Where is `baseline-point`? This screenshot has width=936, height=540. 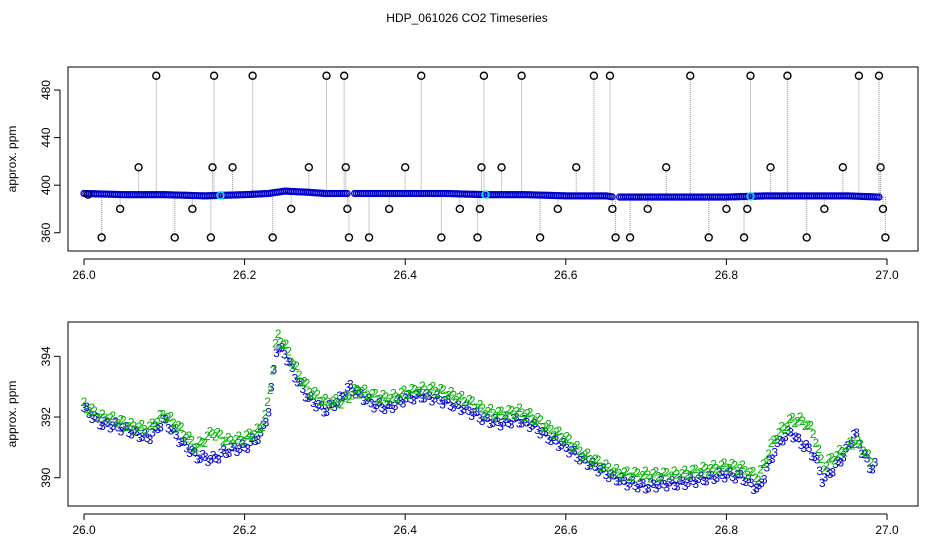
baseline-point is located at coordinates (879, 197).